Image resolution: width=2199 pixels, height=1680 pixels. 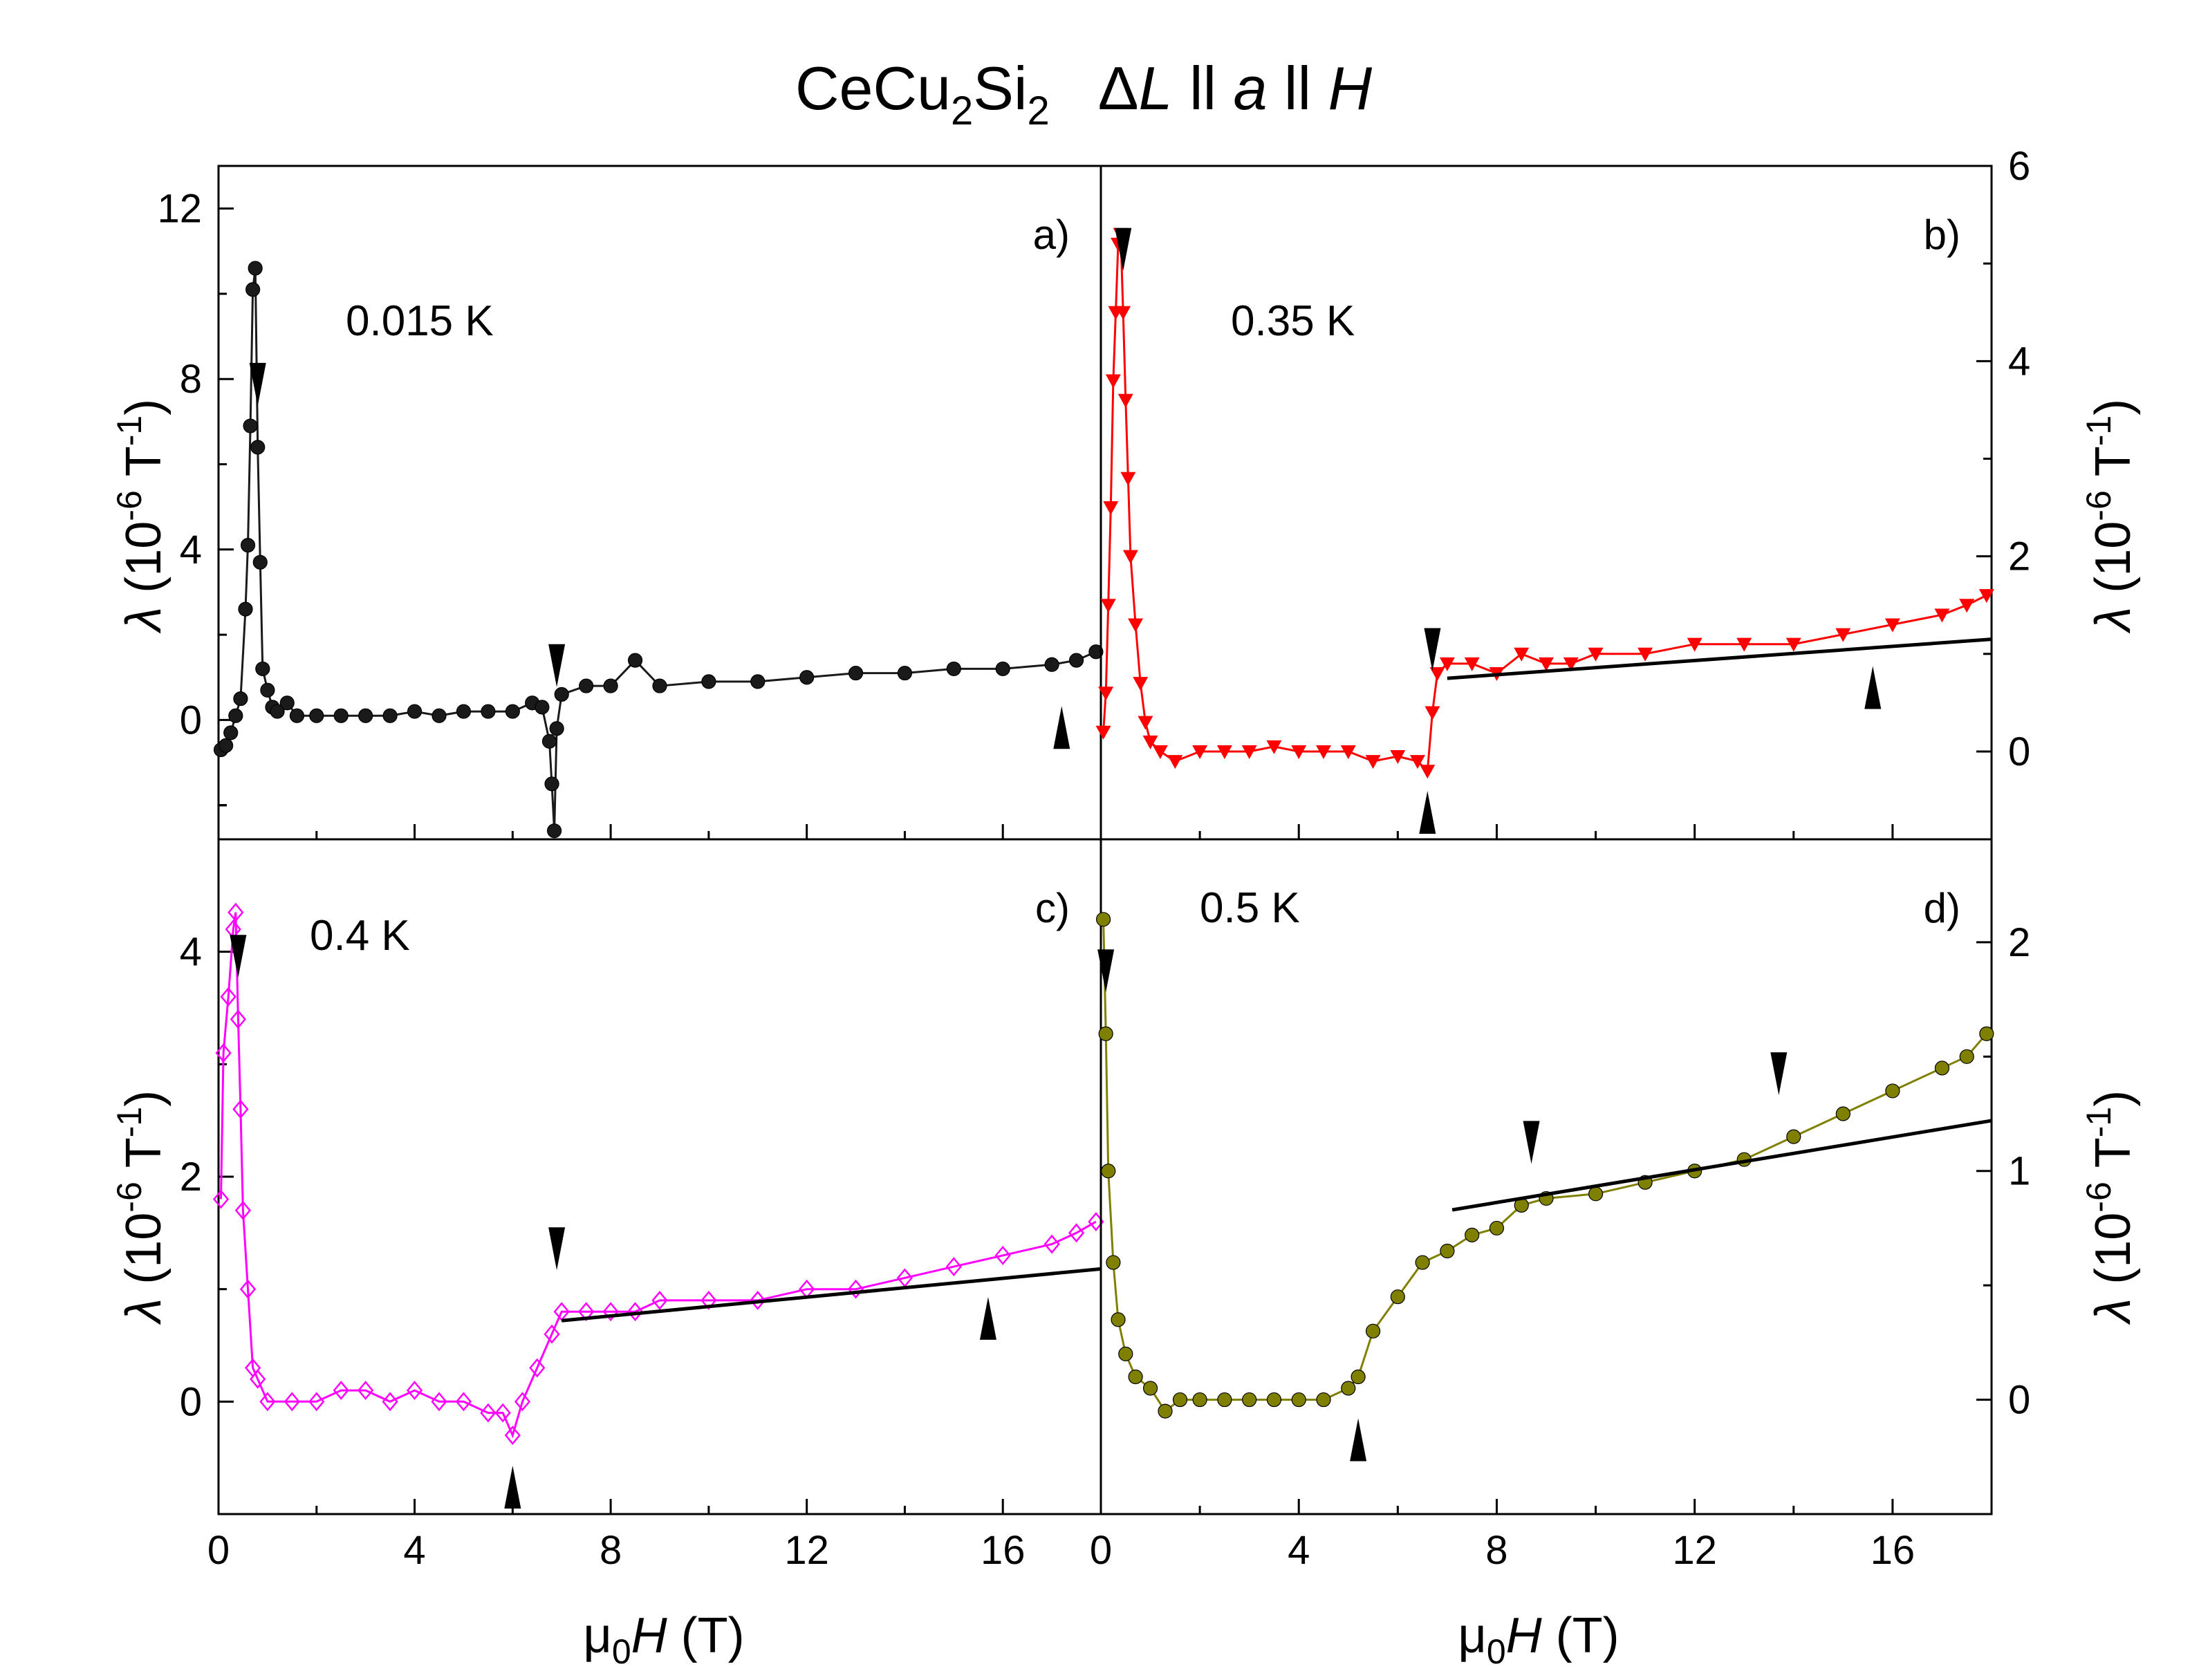 What do you see at coordinates (1004, 1550) in the screenshot?
I see `x-tick-label: 16` at bounding box center [1004, 1550].